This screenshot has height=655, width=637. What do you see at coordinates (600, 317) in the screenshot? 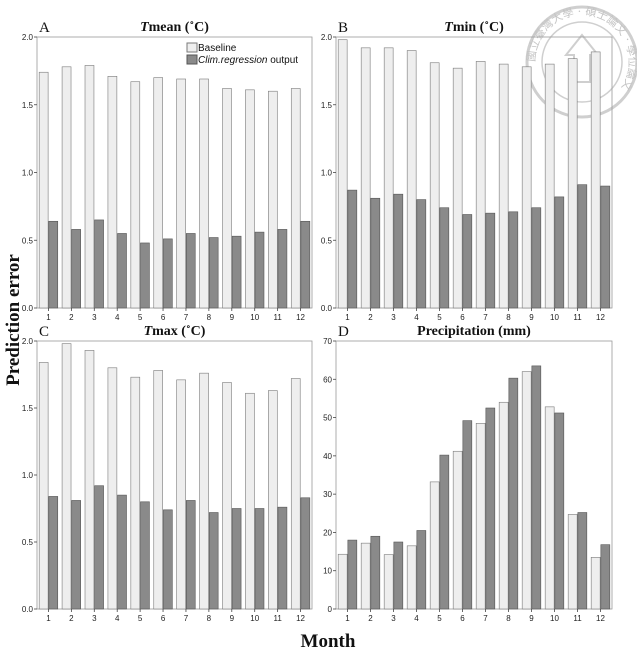
I see `x-tick-label-b-12: 12` at bounding box center [600, 317].